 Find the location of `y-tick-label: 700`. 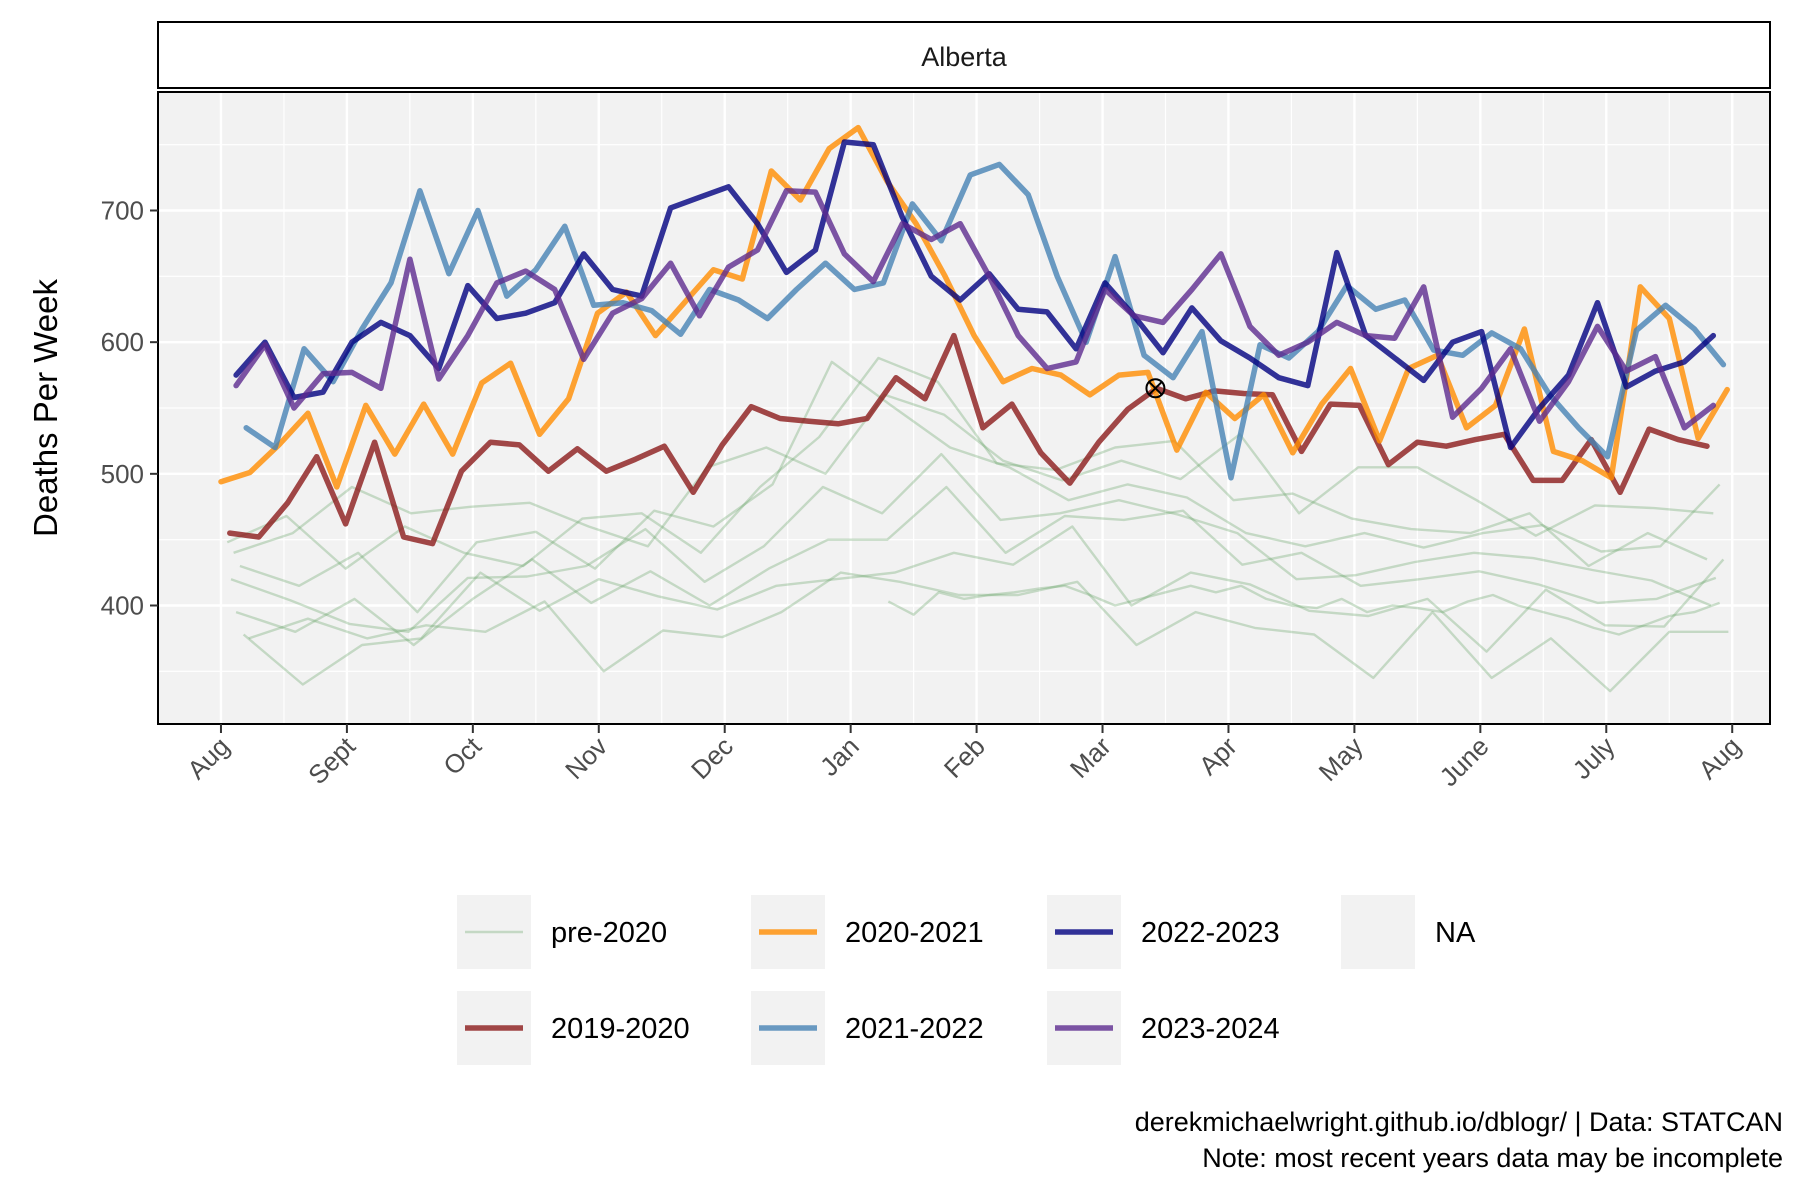

y-tick-label: 700 is located at coordinates (122, 211).